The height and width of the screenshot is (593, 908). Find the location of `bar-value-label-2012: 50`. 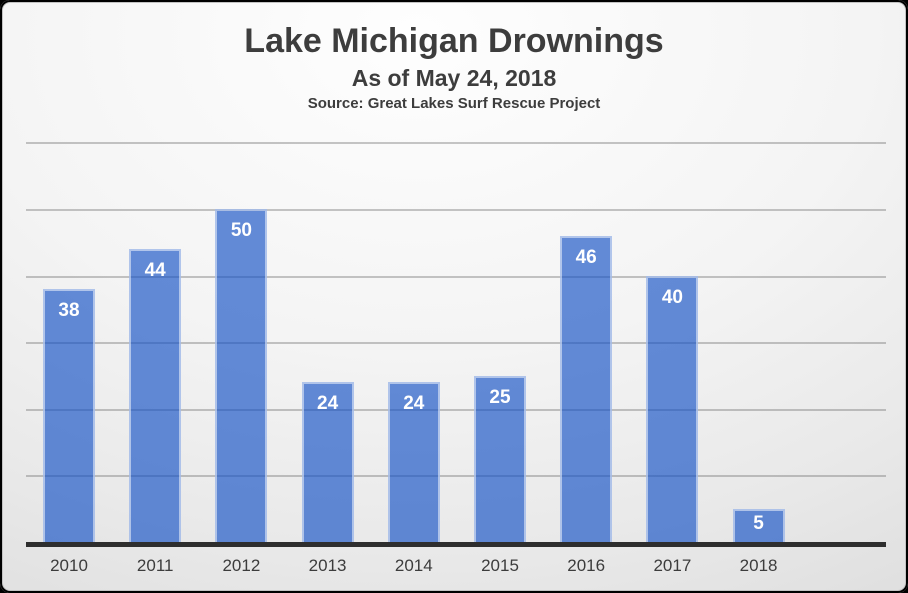

bar-value-label-2012: 50 is located at coordinates (241, 230).